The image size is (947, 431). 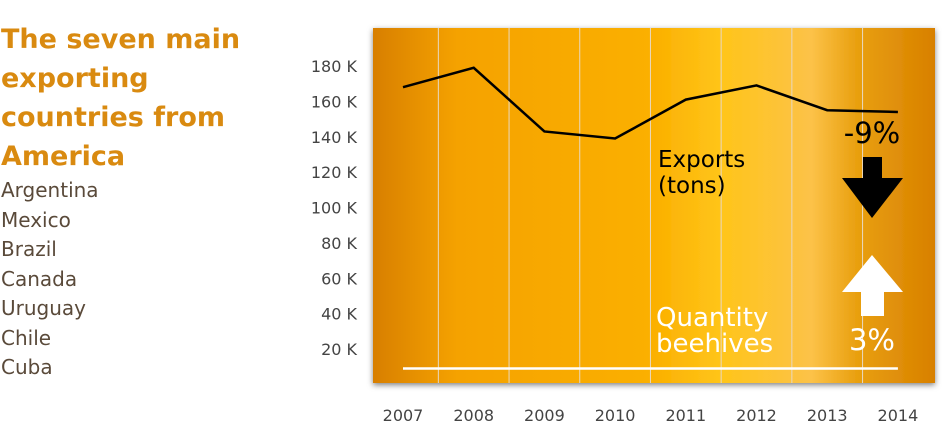 I want to click on exports-change: -9%, so click(x=872, y=133).